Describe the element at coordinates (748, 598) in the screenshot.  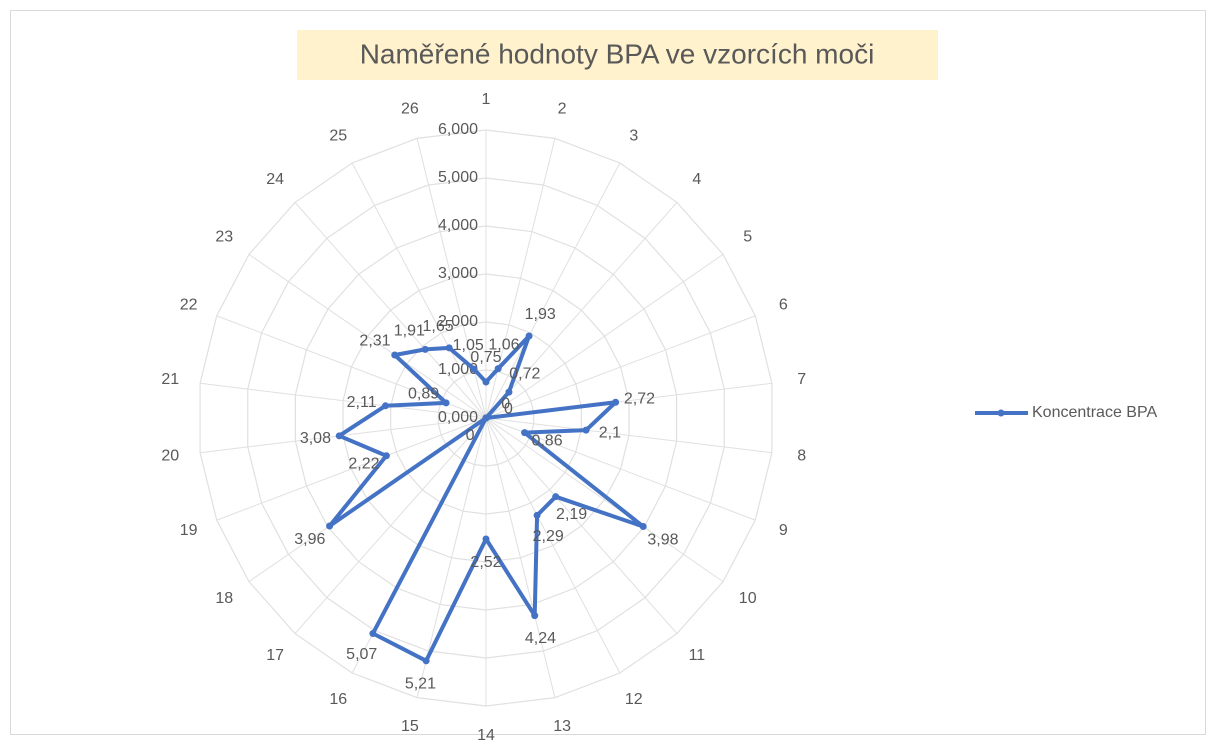
I see `category-label: 10` at that location.